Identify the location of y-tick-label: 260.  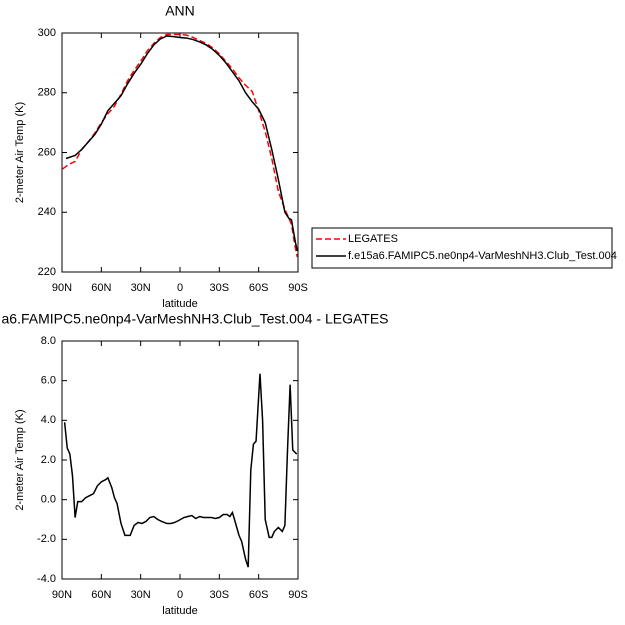
(47, 152).